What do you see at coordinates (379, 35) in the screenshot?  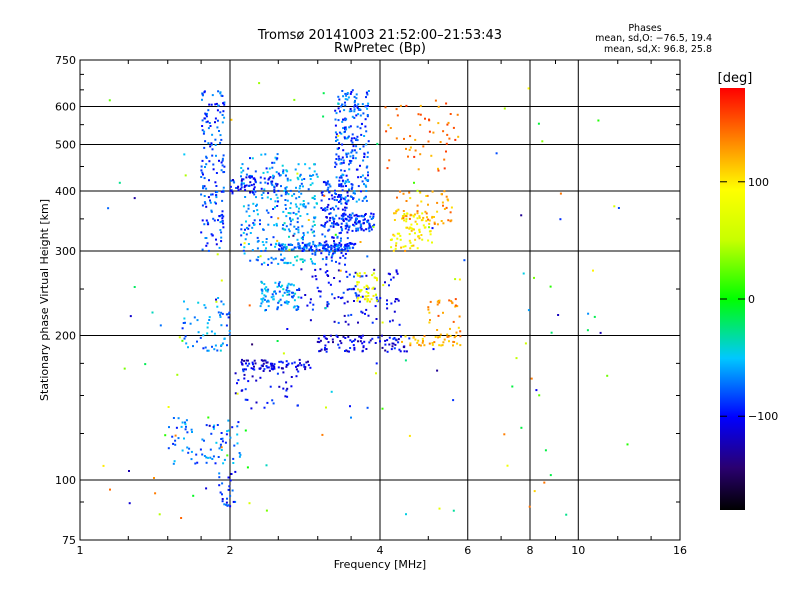 I see `chart-title: Tromsø 20141003 21:52:00–21:53:43` at bounding box center [379, 35].